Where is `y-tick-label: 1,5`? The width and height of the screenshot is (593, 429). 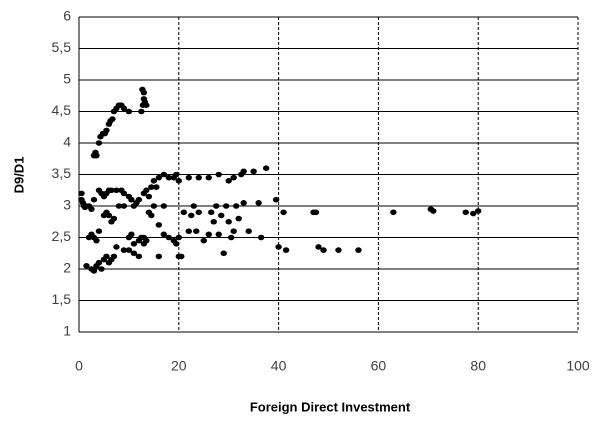
y-tick-label: 1,5 is located at coordinates (62, 299).